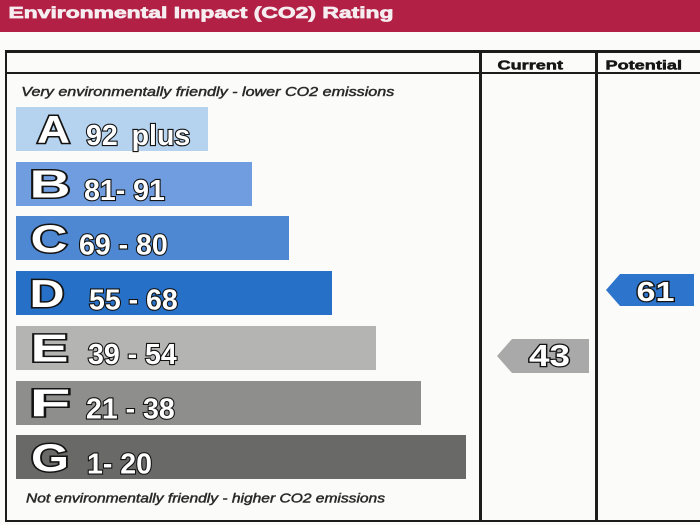  What do you see at coordinates (49, 239) in the screenshot?
I see `svg-text: C` at bounding box center [49, 239].